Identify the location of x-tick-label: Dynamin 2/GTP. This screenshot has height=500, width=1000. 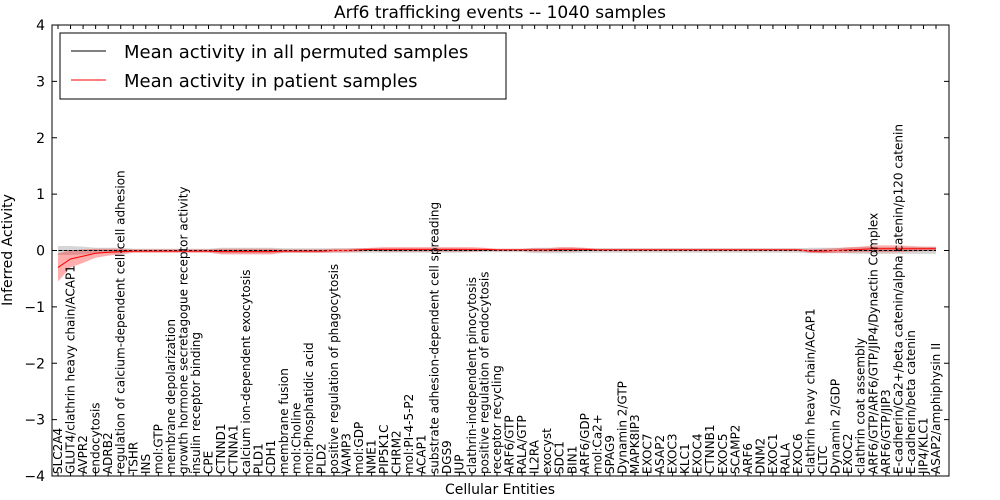
(622, 427).